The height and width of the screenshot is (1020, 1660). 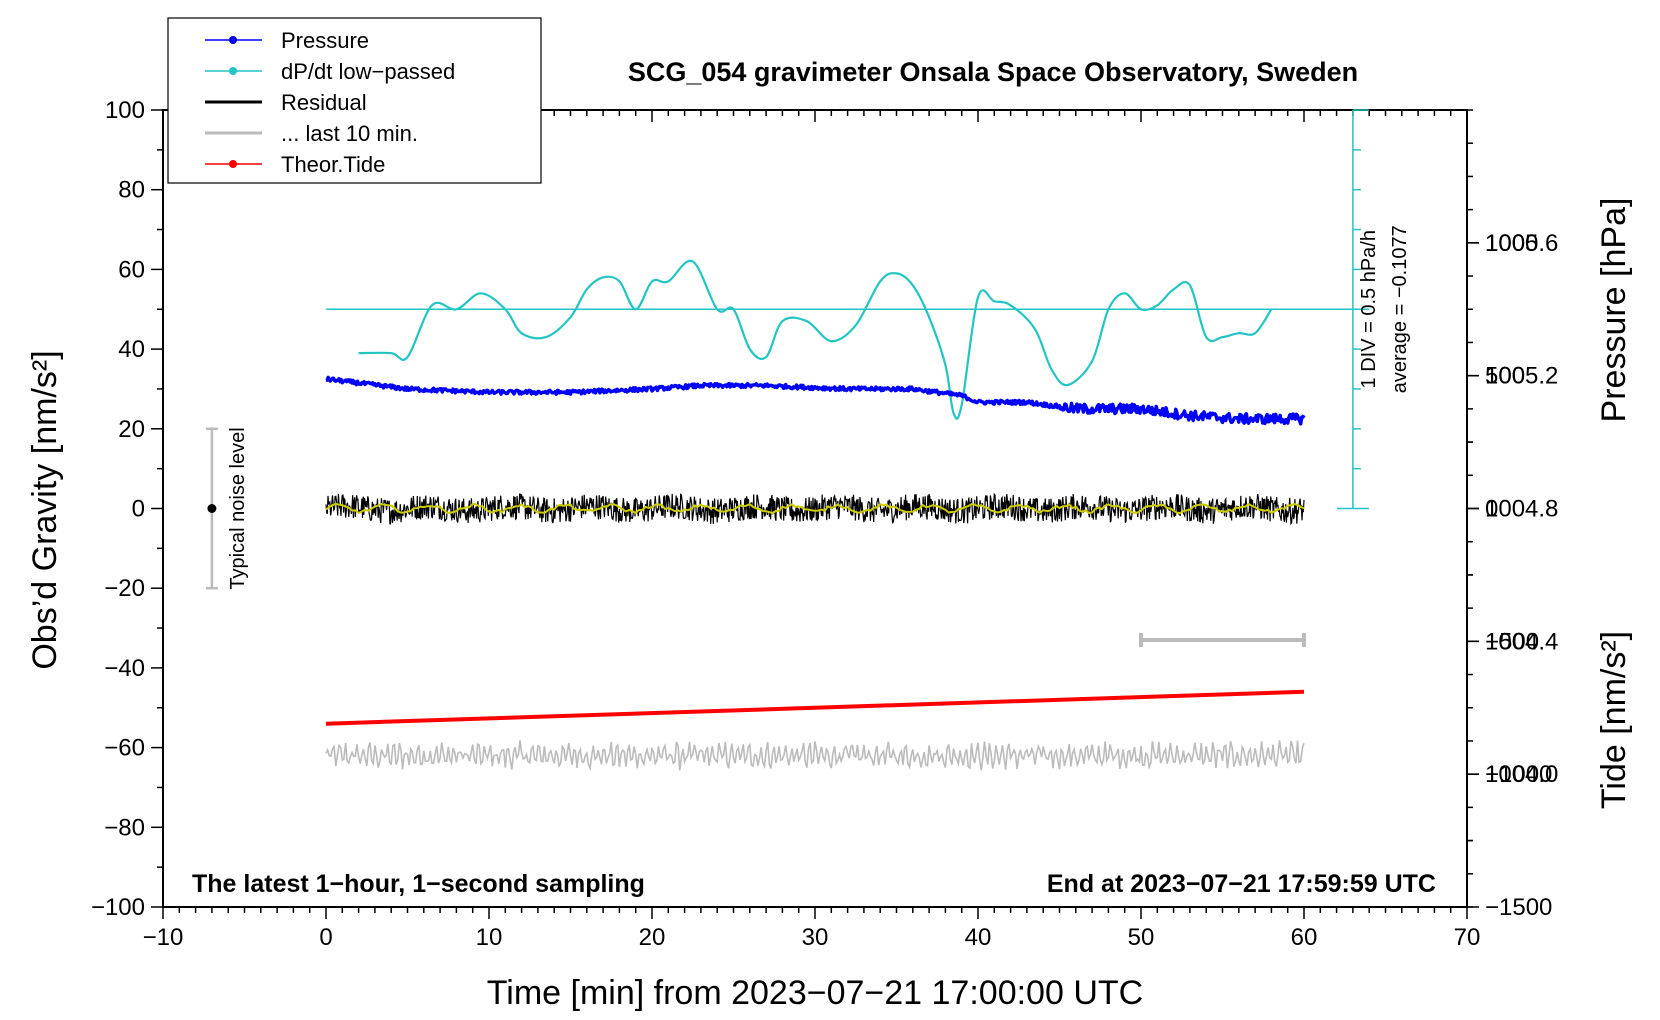 What do you see at coordinates (1512, 641) in the screenshot?
I see `tide-tick-label: −500` at bounding box center [1512, 641].